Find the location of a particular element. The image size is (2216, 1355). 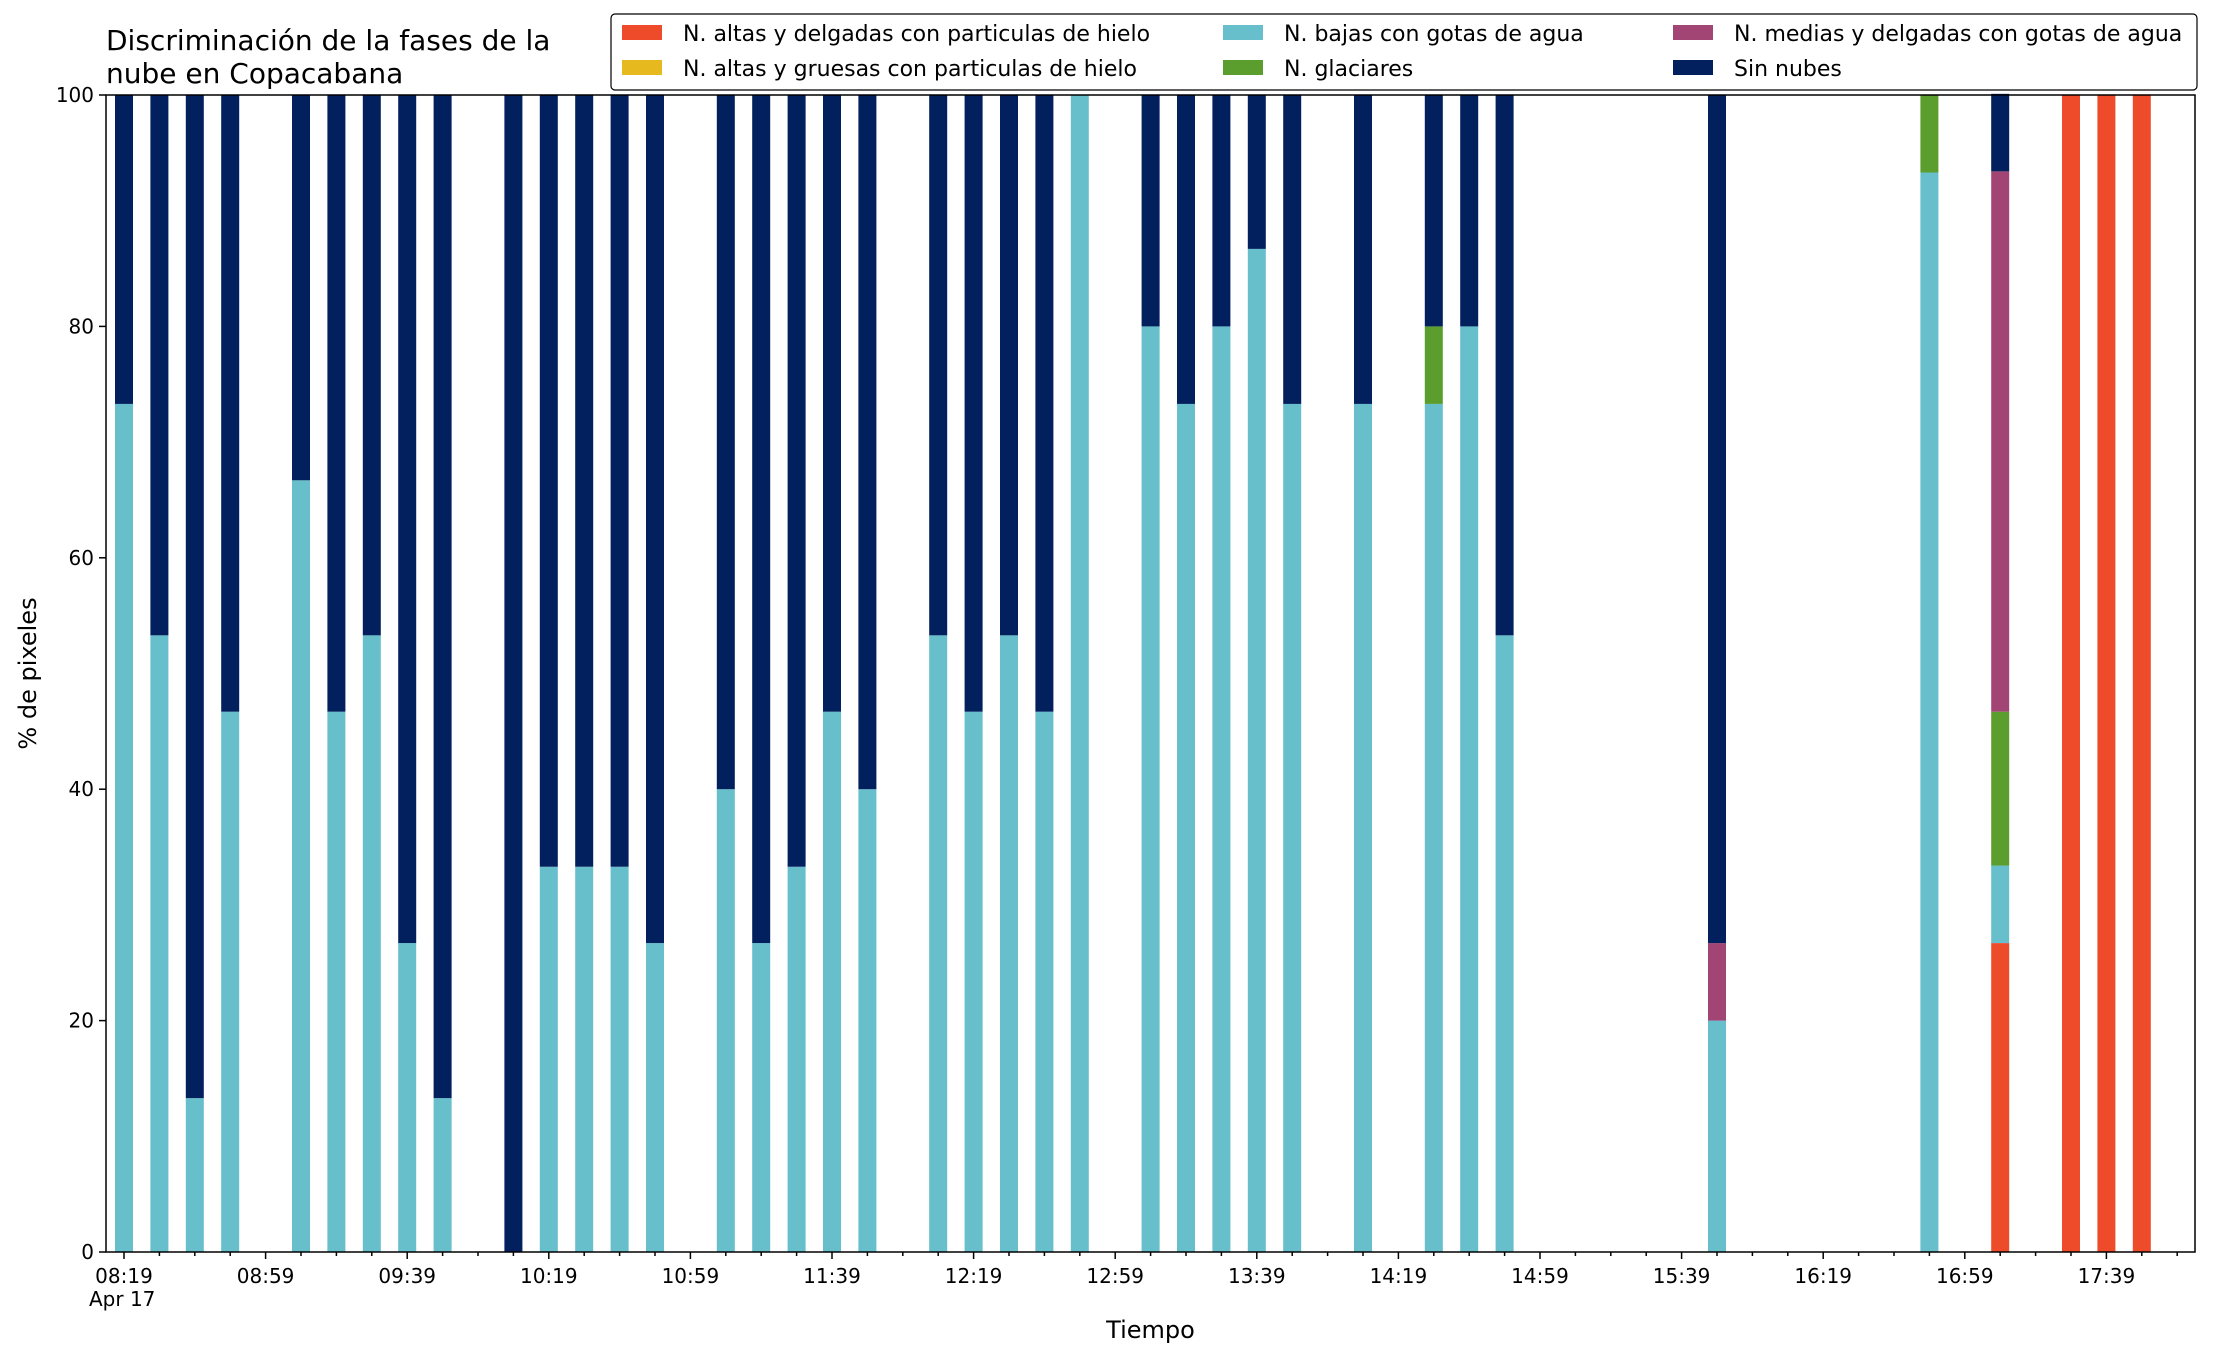

y-tick-label: 20 is located at coordinates (81, 1021).